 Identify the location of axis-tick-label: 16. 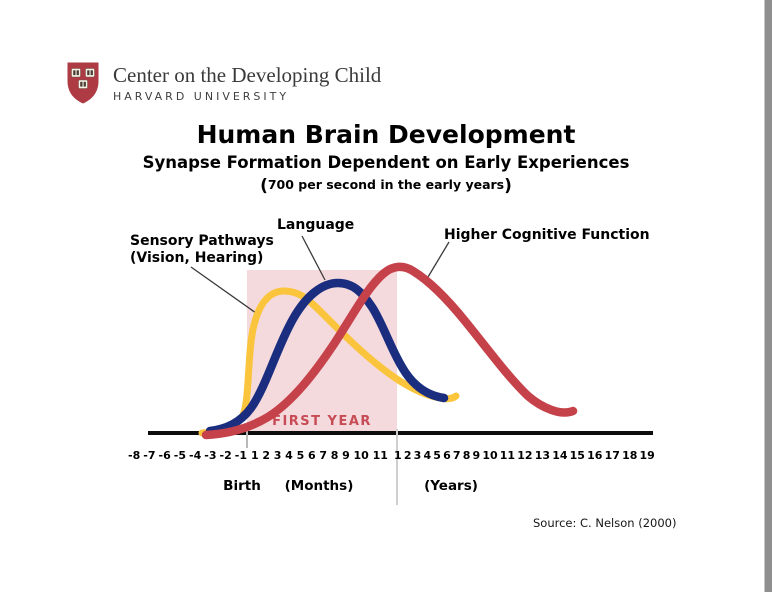
(595, 455).